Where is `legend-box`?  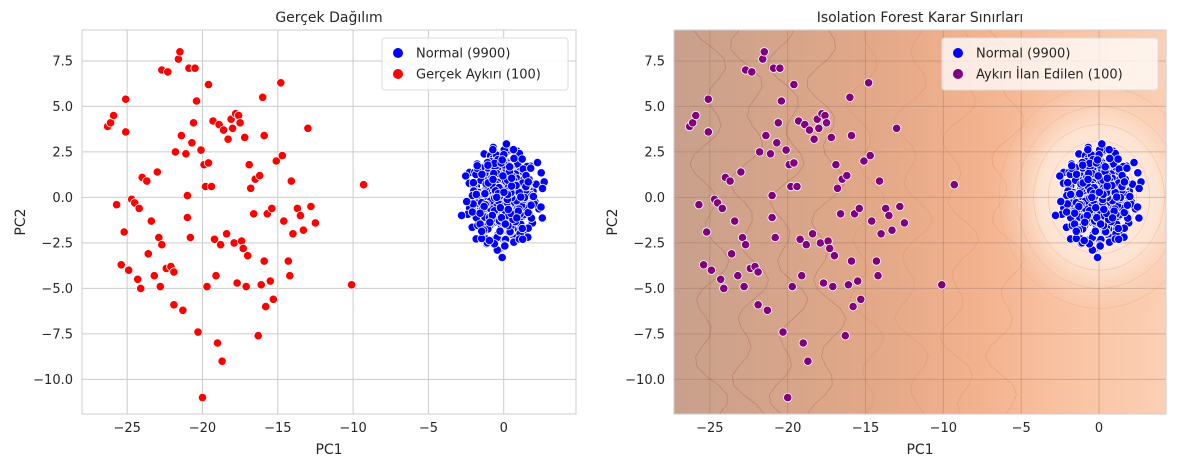
legend-box is located at coordinates (1050, 64).